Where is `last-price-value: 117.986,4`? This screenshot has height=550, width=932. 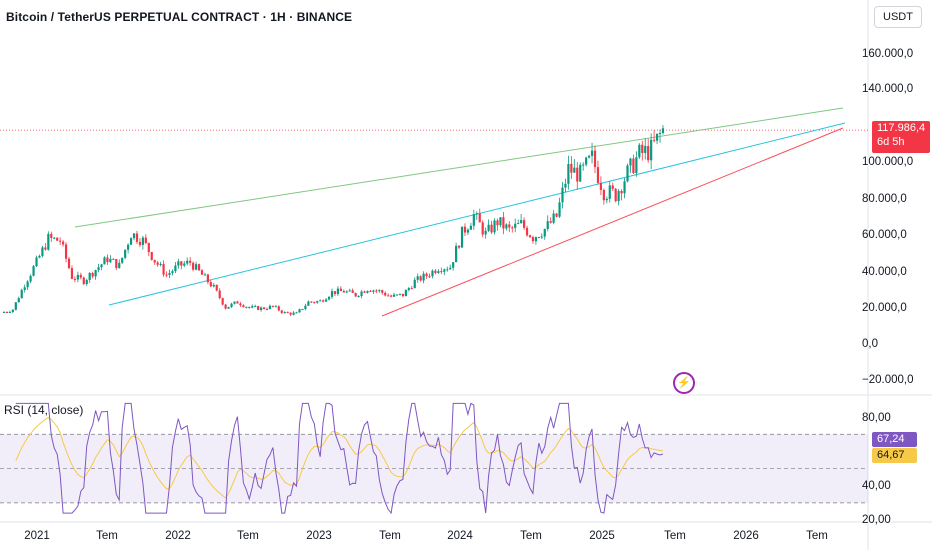
last-price-value: 117.986,4 is located at coordinates (901, 128).